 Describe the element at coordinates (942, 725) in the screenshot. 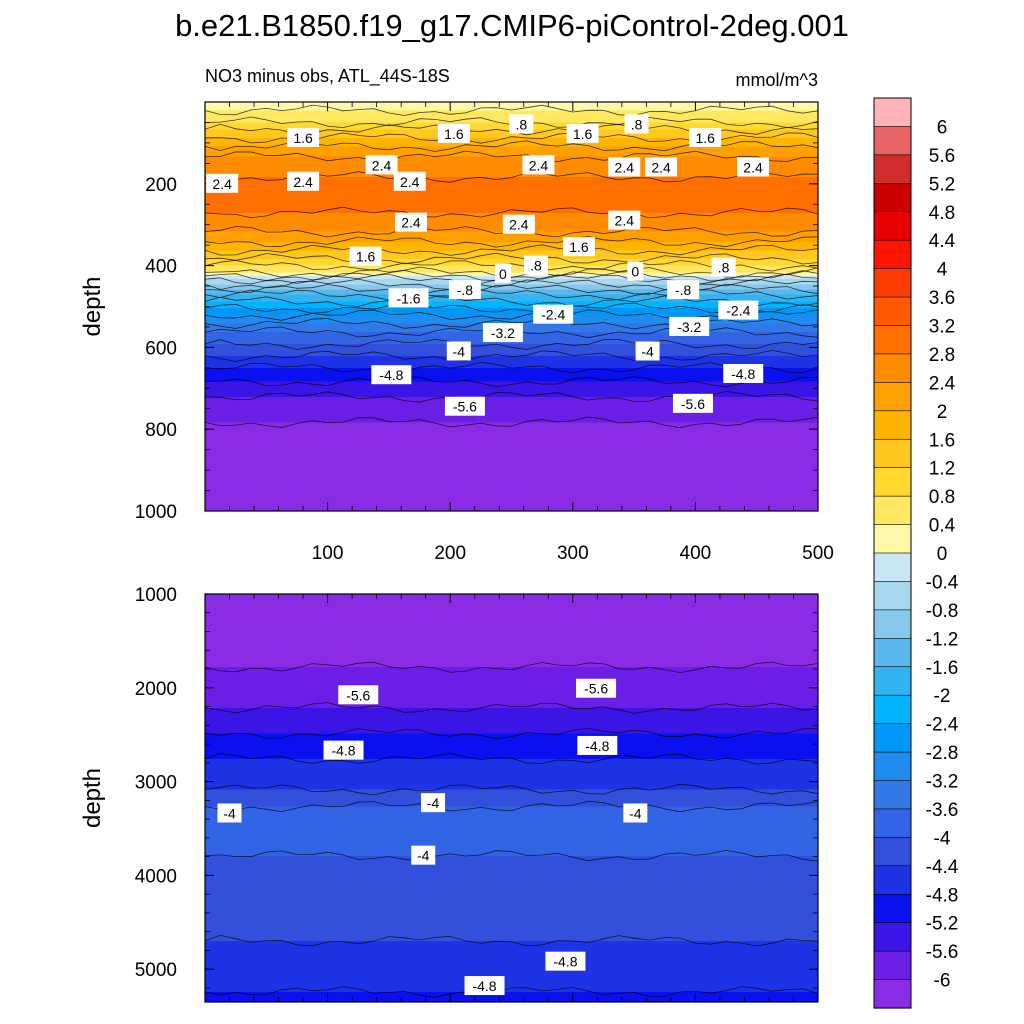

I see `colorbar-label: -2.4` at that location.